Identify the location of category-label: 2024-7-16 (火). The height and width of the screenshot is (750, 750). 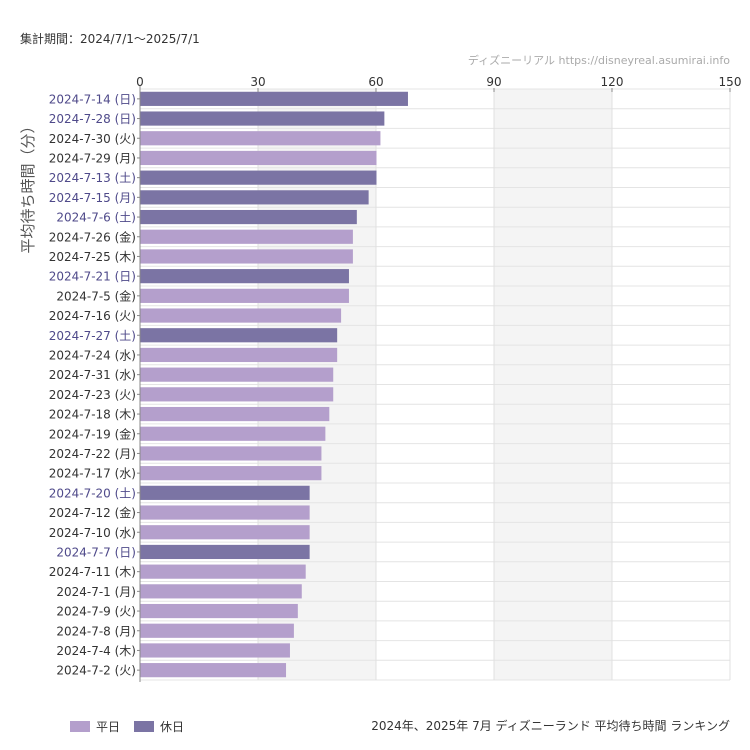
(92, 316).